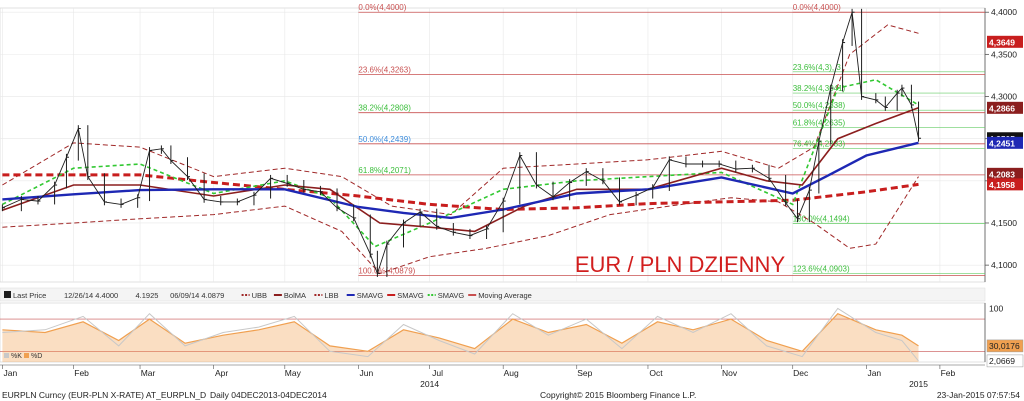  I want to click on chart-title: EUR / PLN DZIENNY, so click(680, 264).